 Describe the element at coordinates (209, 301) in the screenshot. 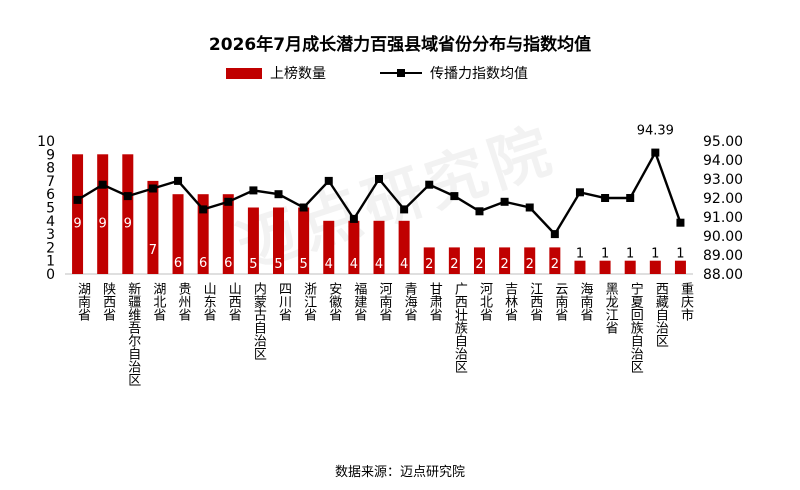

I see `category-label: 山东省` at that location.